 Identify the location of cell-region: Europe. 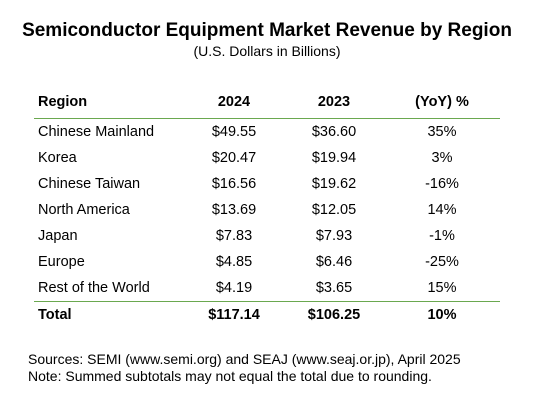
(61, 262).